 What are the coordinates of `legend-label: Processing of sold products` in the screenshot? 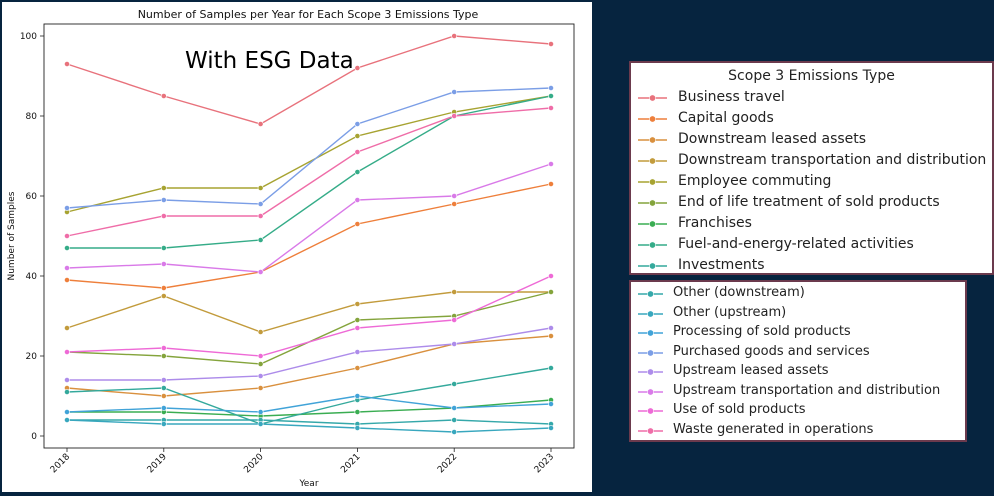 It's located at (762, 331).